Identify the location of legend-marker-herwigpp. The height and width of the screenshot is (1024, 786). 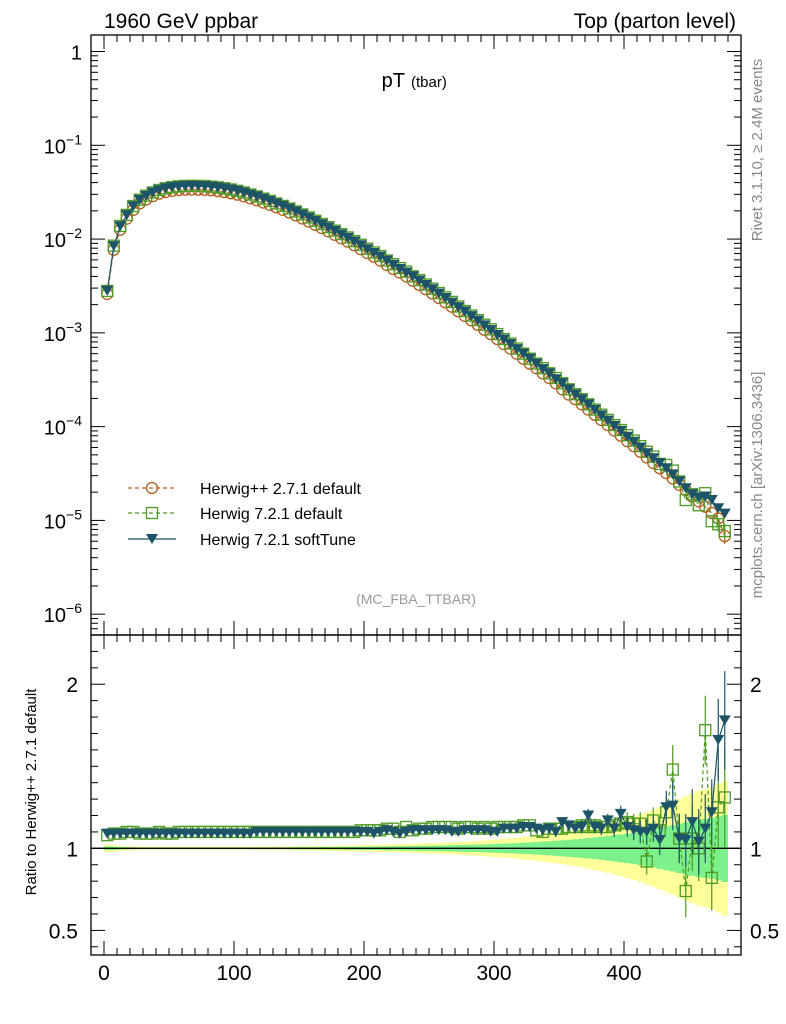
(152, 488).